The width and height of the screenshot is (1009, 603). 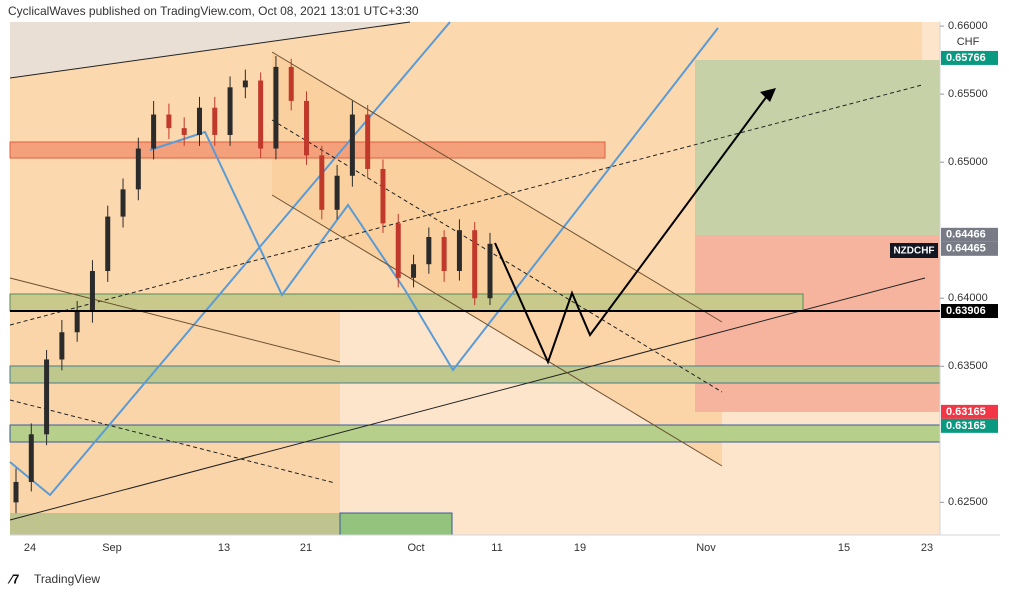 I want to click on price-label: 0.64466, so click(x=966, y=235).